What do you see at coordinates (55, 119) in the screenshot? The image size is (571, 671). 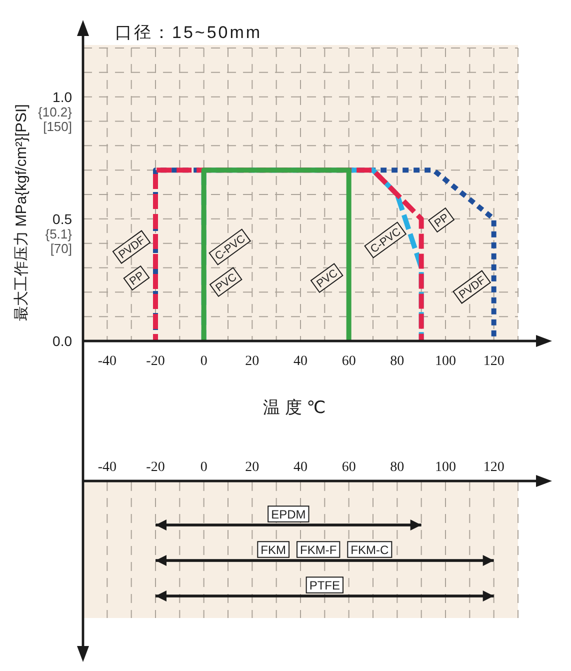 I see `text: {10.2} [150]` at bounding box center [55, 119].